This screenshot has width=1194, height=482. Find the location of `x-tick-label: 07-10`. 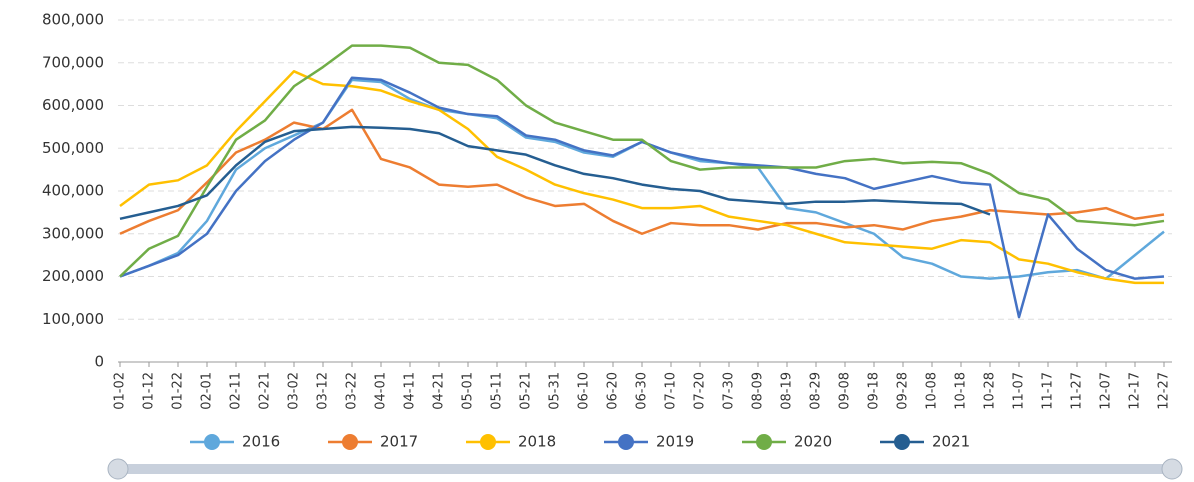

x-tick-label: 07-10 is located at coordinates (671, 391).